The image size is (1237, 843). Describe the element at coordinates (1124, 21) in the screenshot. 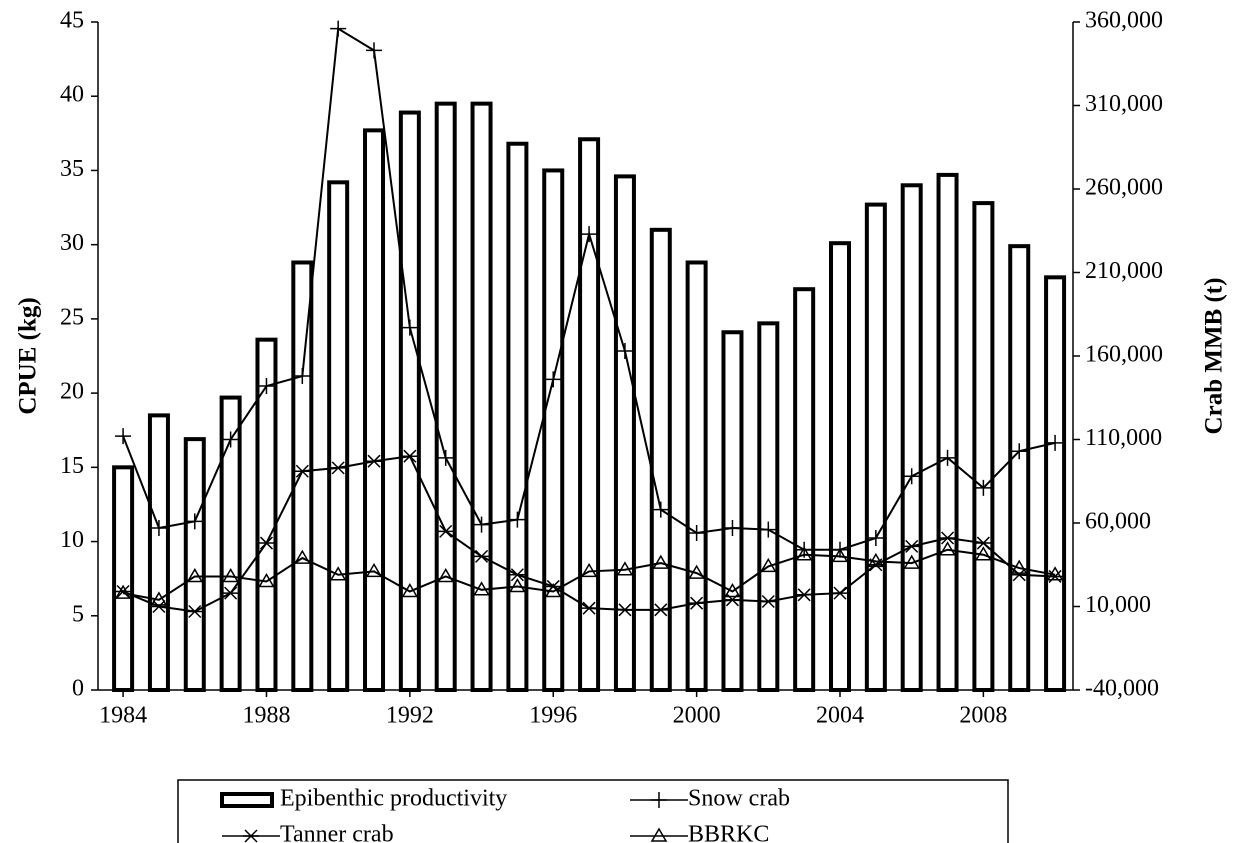

I see `y2-tick-label: 360,000` at that location.